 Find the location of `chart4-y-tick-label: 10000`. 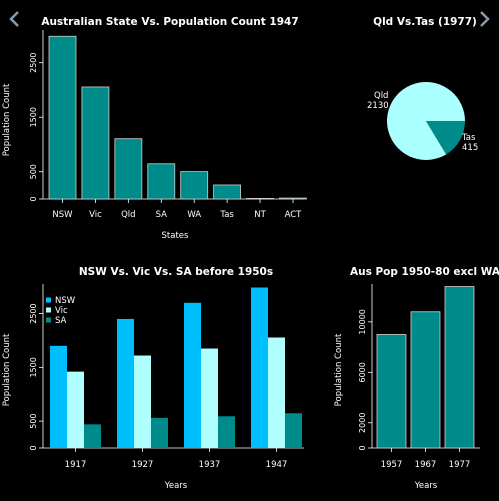

chart4-y-tick-label: 10000 is located at coordinates (362, 321).